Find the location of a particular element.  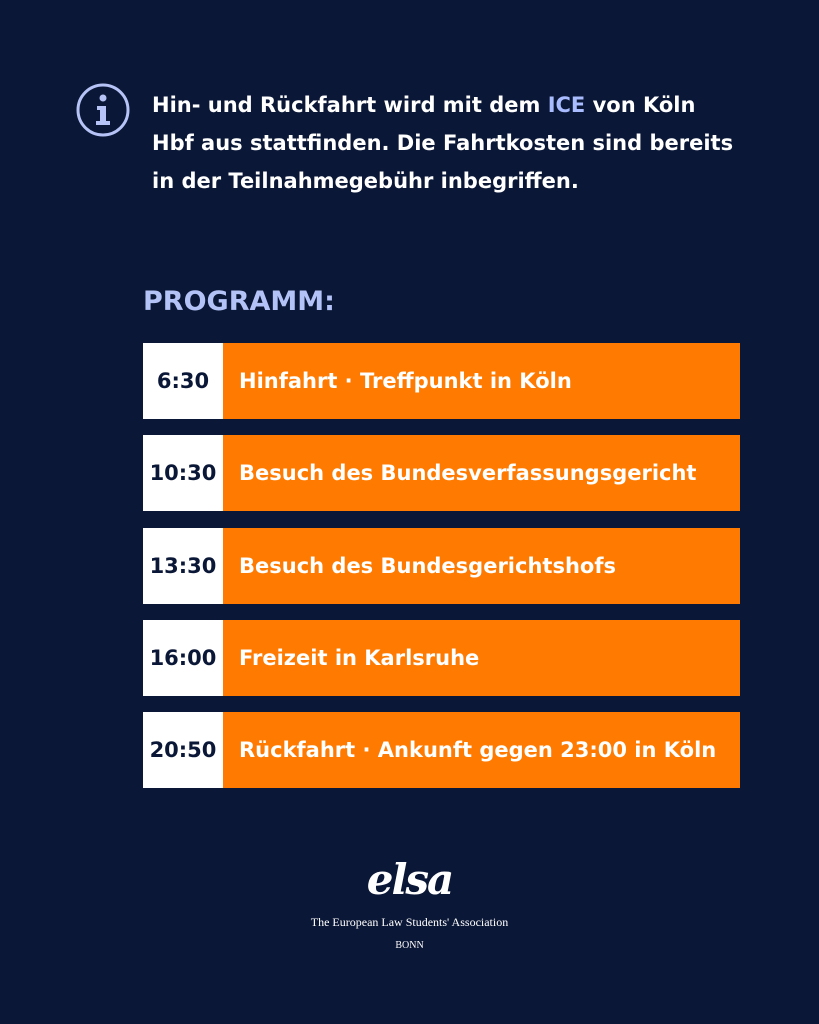

program-time: 10:30 is located at coordinates (183, 473).